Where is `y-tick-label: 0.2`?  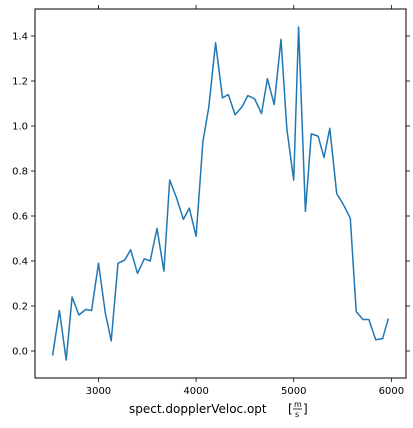 y-tick-label: 0.2 is located at coordinates (20, 307).